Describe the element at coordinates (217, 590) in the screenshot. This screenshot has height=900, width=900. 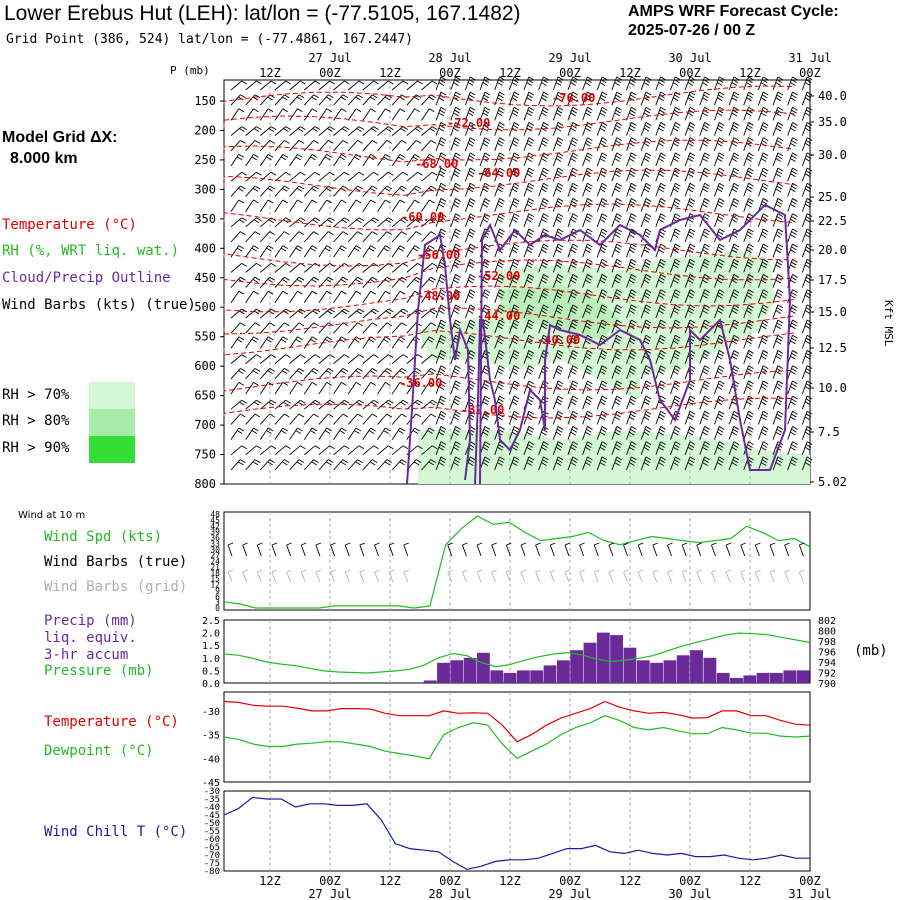
I see `wind-speed-tick-label: 9` at that location.